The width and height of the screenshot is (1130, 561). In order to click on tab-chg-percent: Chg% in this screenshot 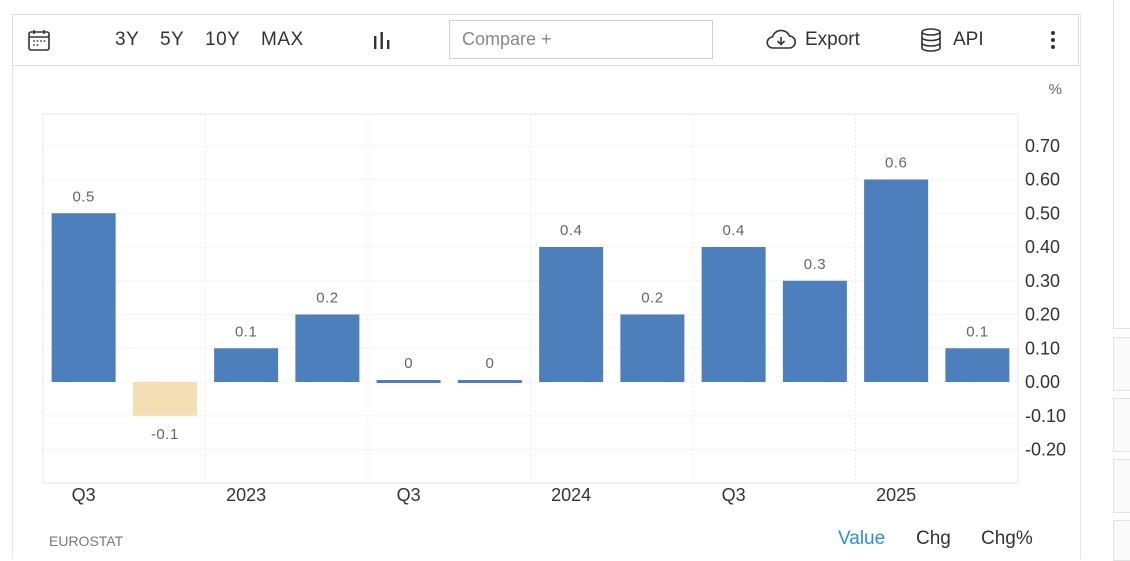, I will do `click(1007, 538)`.